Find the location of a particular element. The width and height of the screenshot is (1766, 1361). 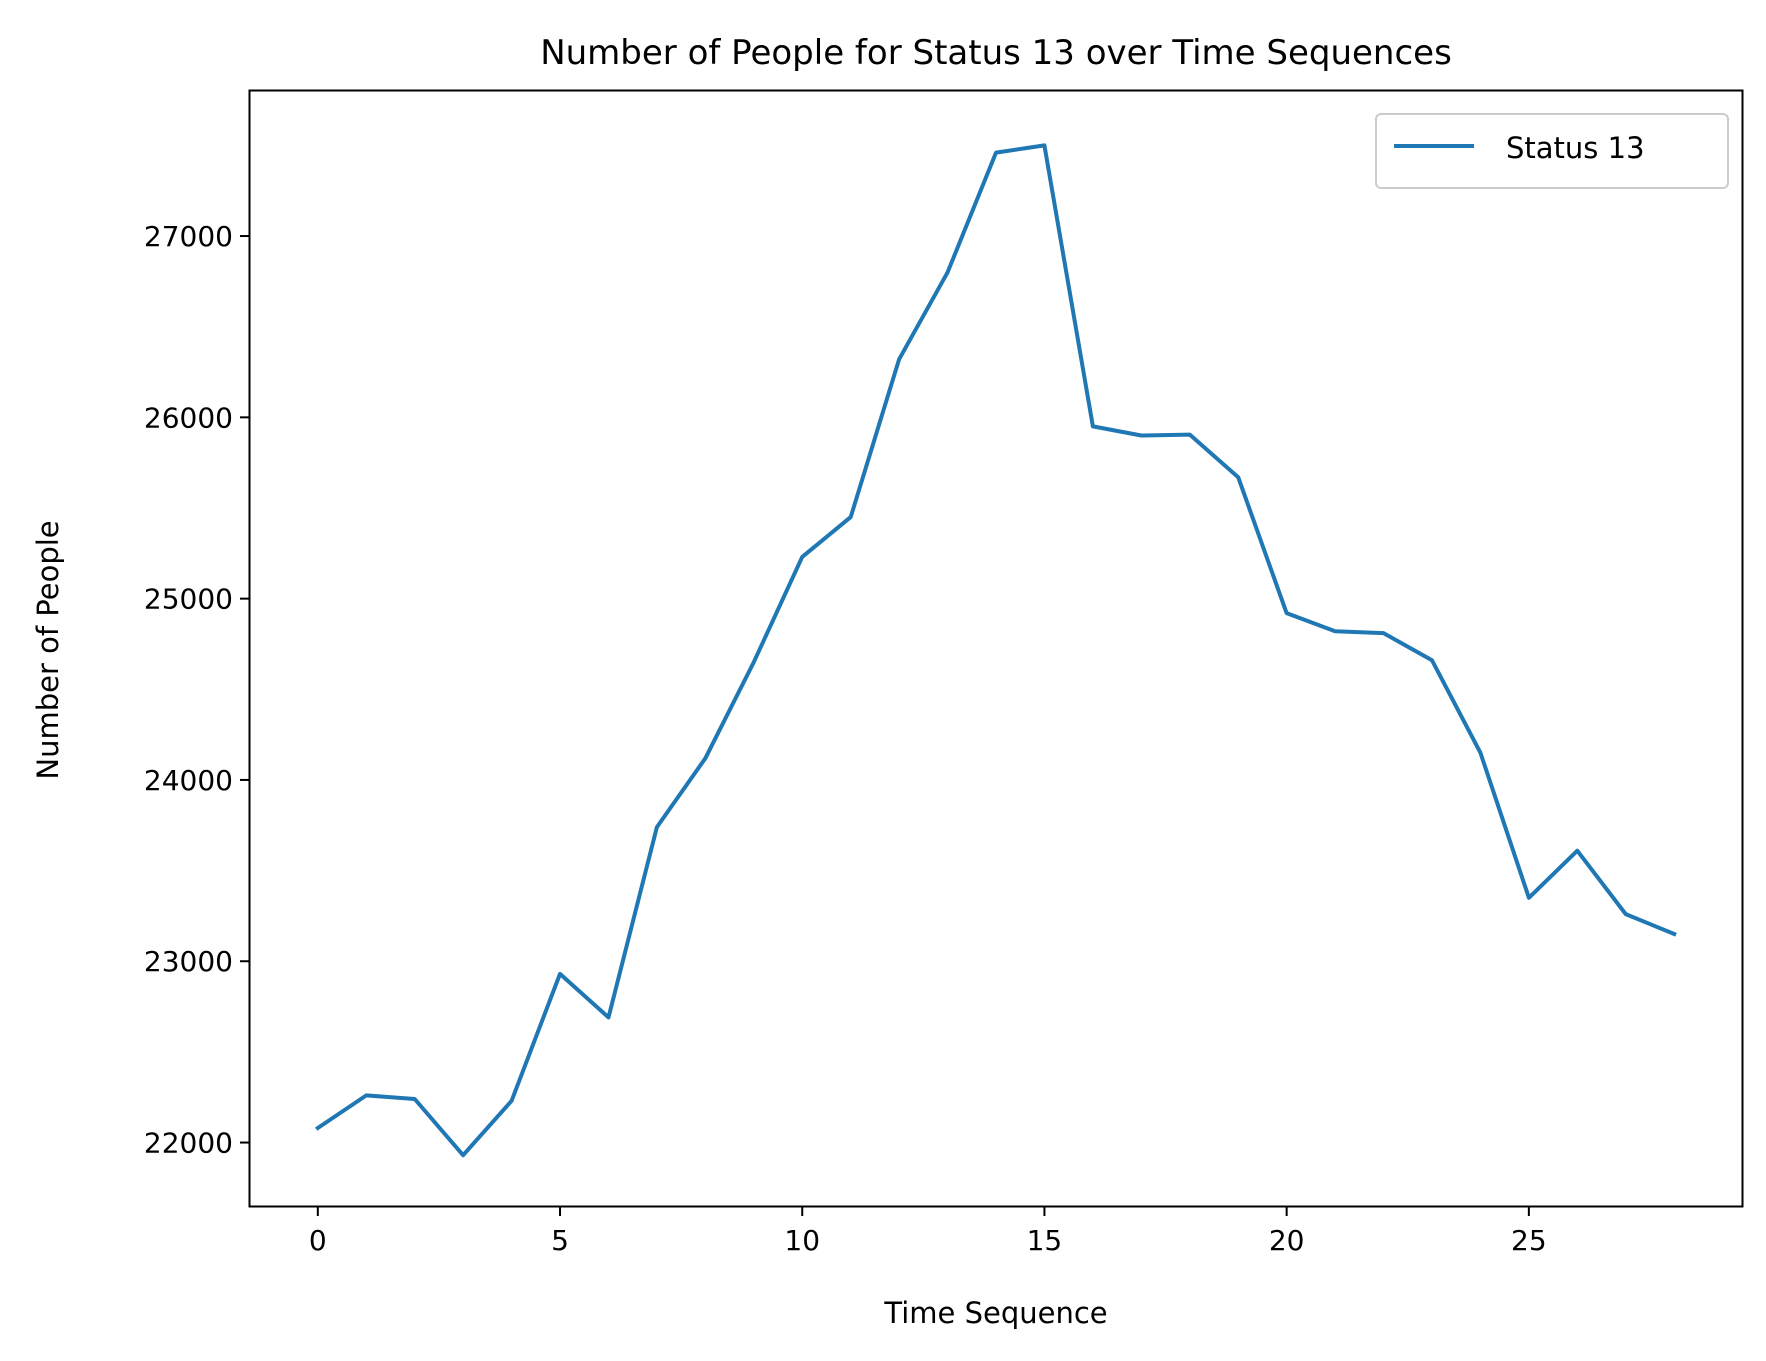

y-tick-label: 23000 is located at coordinates (188, 961).